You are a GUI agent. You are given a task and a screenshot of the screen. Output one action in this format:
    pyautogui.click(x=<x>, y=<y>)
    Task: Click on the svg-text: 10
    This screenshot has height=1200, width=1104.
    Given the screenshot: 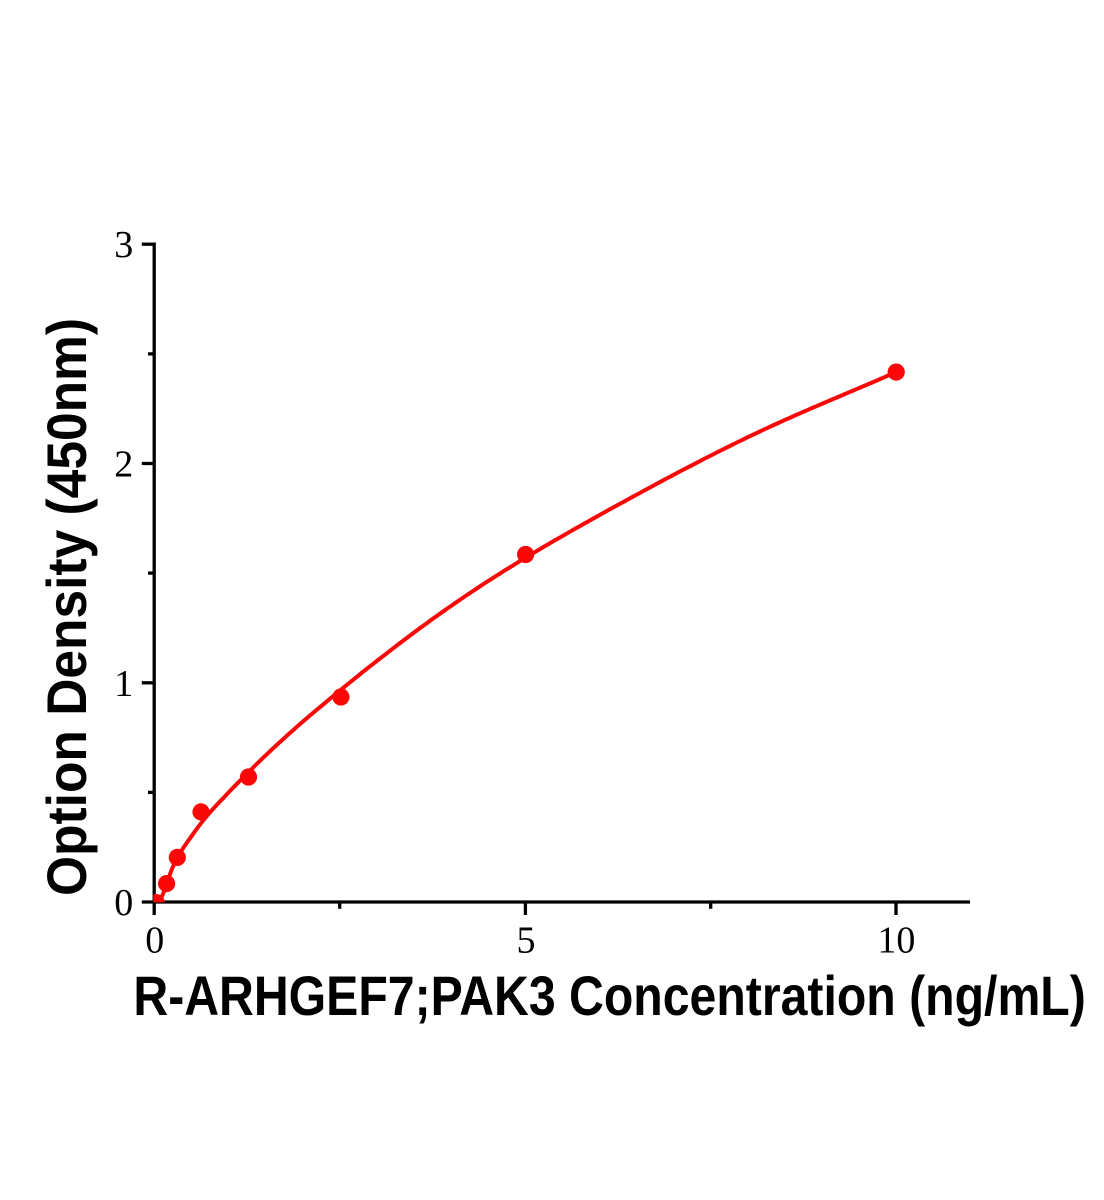 What is the action you would take?
    pyautogui.click(x=896, y=941)
    